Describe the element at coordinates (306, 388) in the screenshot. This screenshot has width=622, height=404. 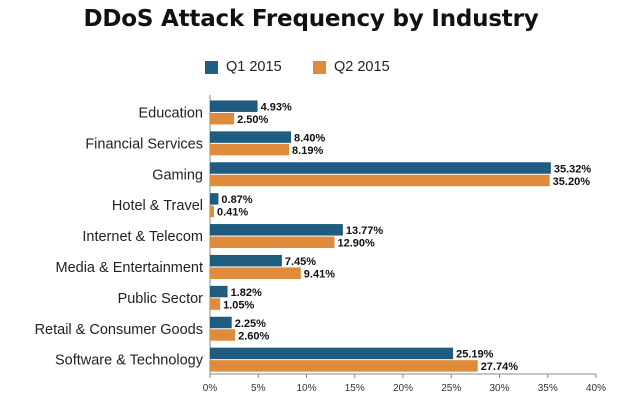
I see `x-tick-label: 10%` at that location.